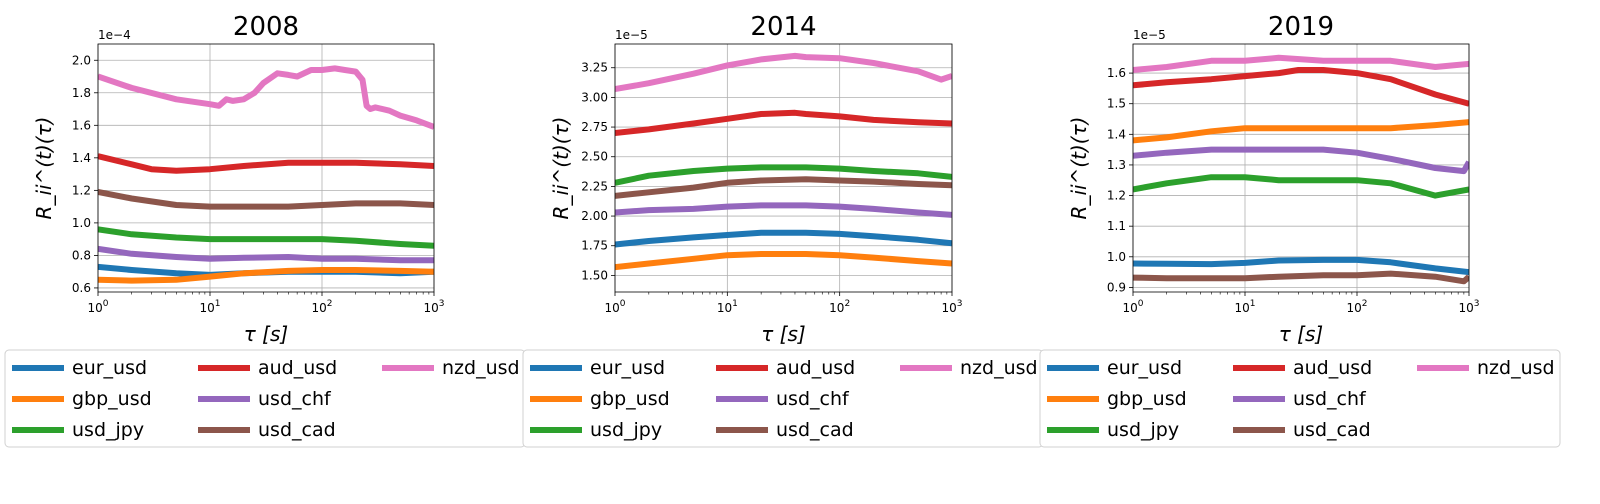 The width and height of the screenshot is (1600, 504). Describe the element at coordinates (114, 35) in the screenshot. I see `y-offset-label: 1e−4` at that location.